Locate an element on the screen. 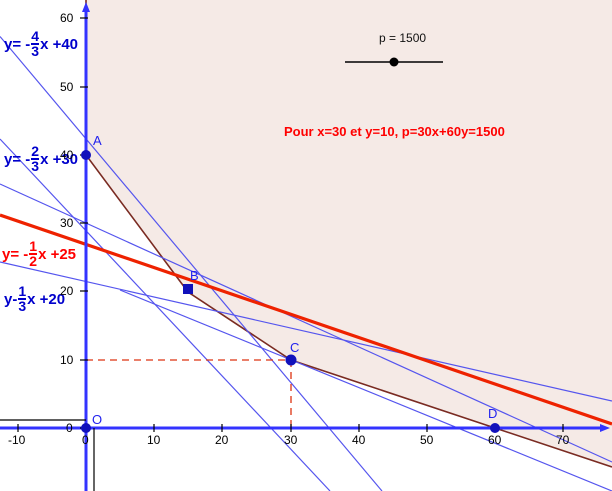  point-label-D: D is located at coordinates (493, 413).